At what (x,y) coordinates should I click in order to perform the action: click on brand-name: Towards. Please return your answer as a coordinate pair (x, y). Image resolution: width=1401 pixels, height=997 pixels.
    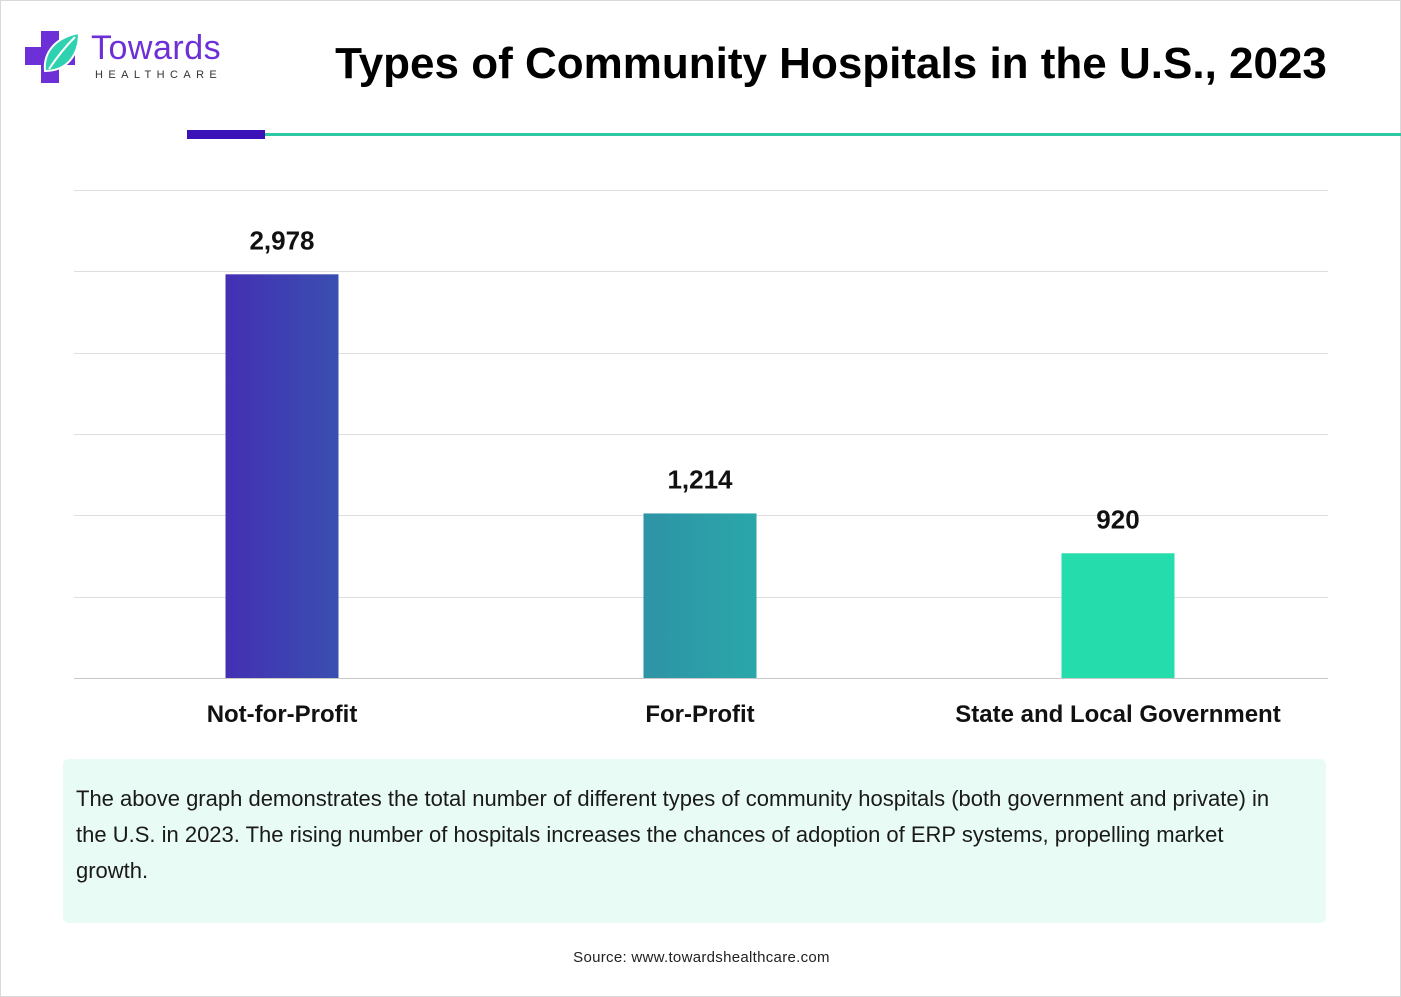
    Looking at the image, I should click on (156, 48).